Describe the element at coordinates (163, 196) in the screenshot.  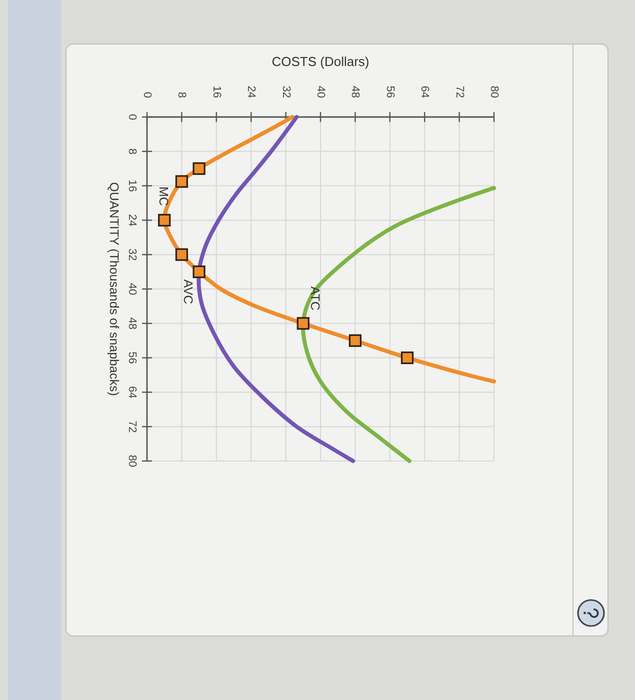
I see `text: MC` at that location.